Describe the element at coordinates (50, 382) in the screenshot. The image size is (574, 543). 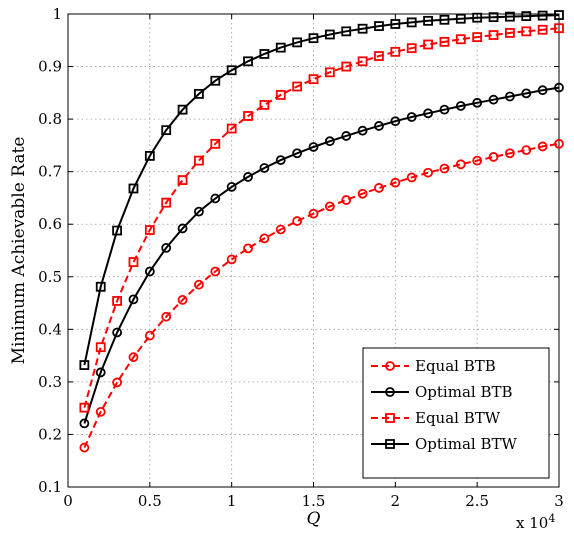
I see `y-tick-label: 0.3` at that location.